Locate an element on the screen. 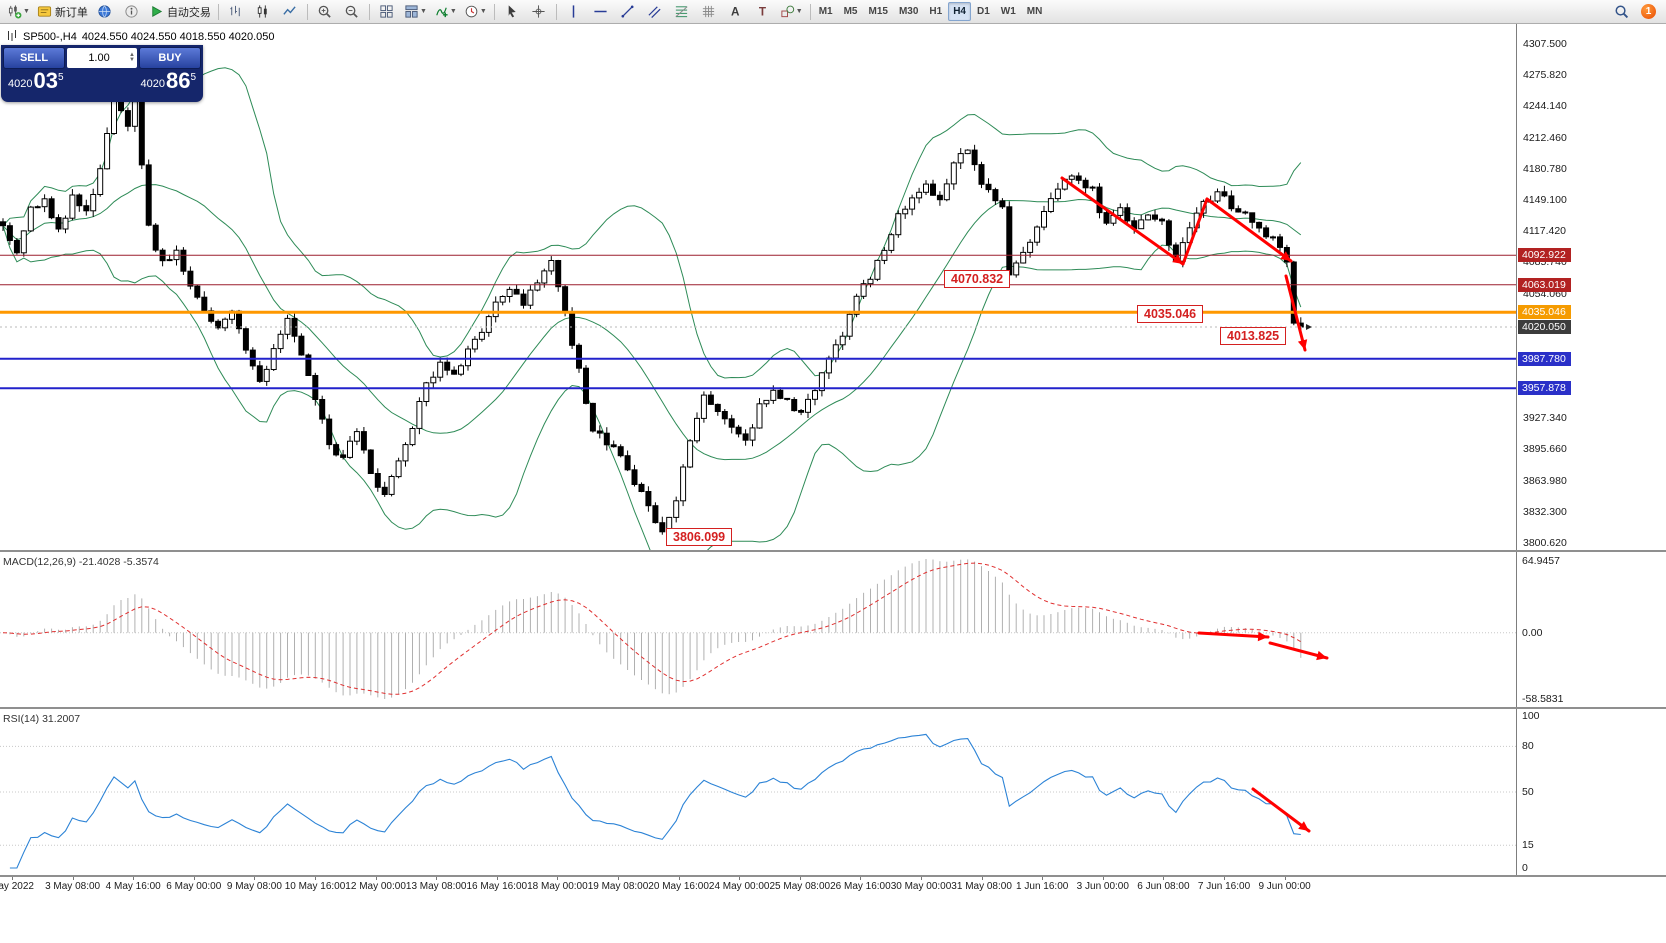  text-t-icon: T is located at coordinates (763, 12).